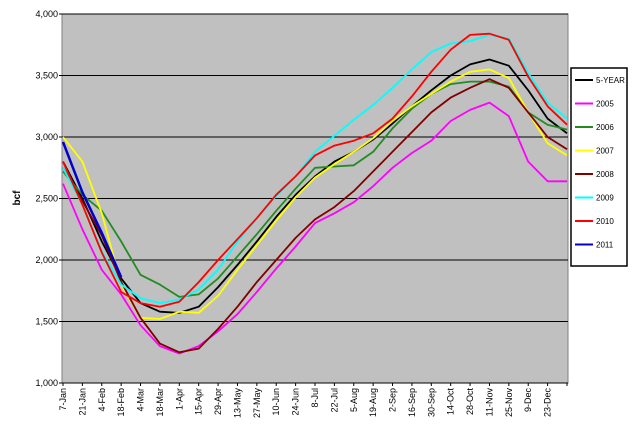 This screenshot has width=640, height=438. What do you see at coordinates (63, 399) in the screenshot?
I see `x-tick-label: 7-Jan` at bounding box center [63, 399].